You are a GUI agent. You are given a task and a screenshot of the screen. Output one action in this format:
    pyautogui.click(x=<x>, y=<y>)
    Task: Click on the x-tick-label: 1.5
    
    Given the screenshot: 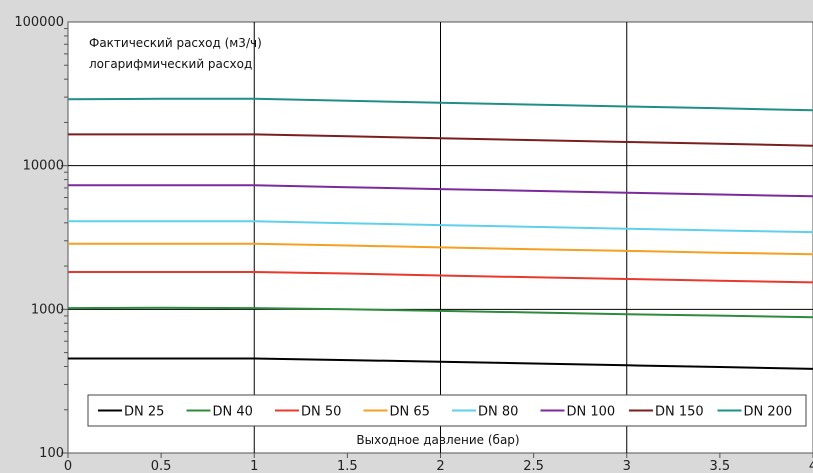 What is the action you would take?
    pyautogui.click(x=347, y=466)
    